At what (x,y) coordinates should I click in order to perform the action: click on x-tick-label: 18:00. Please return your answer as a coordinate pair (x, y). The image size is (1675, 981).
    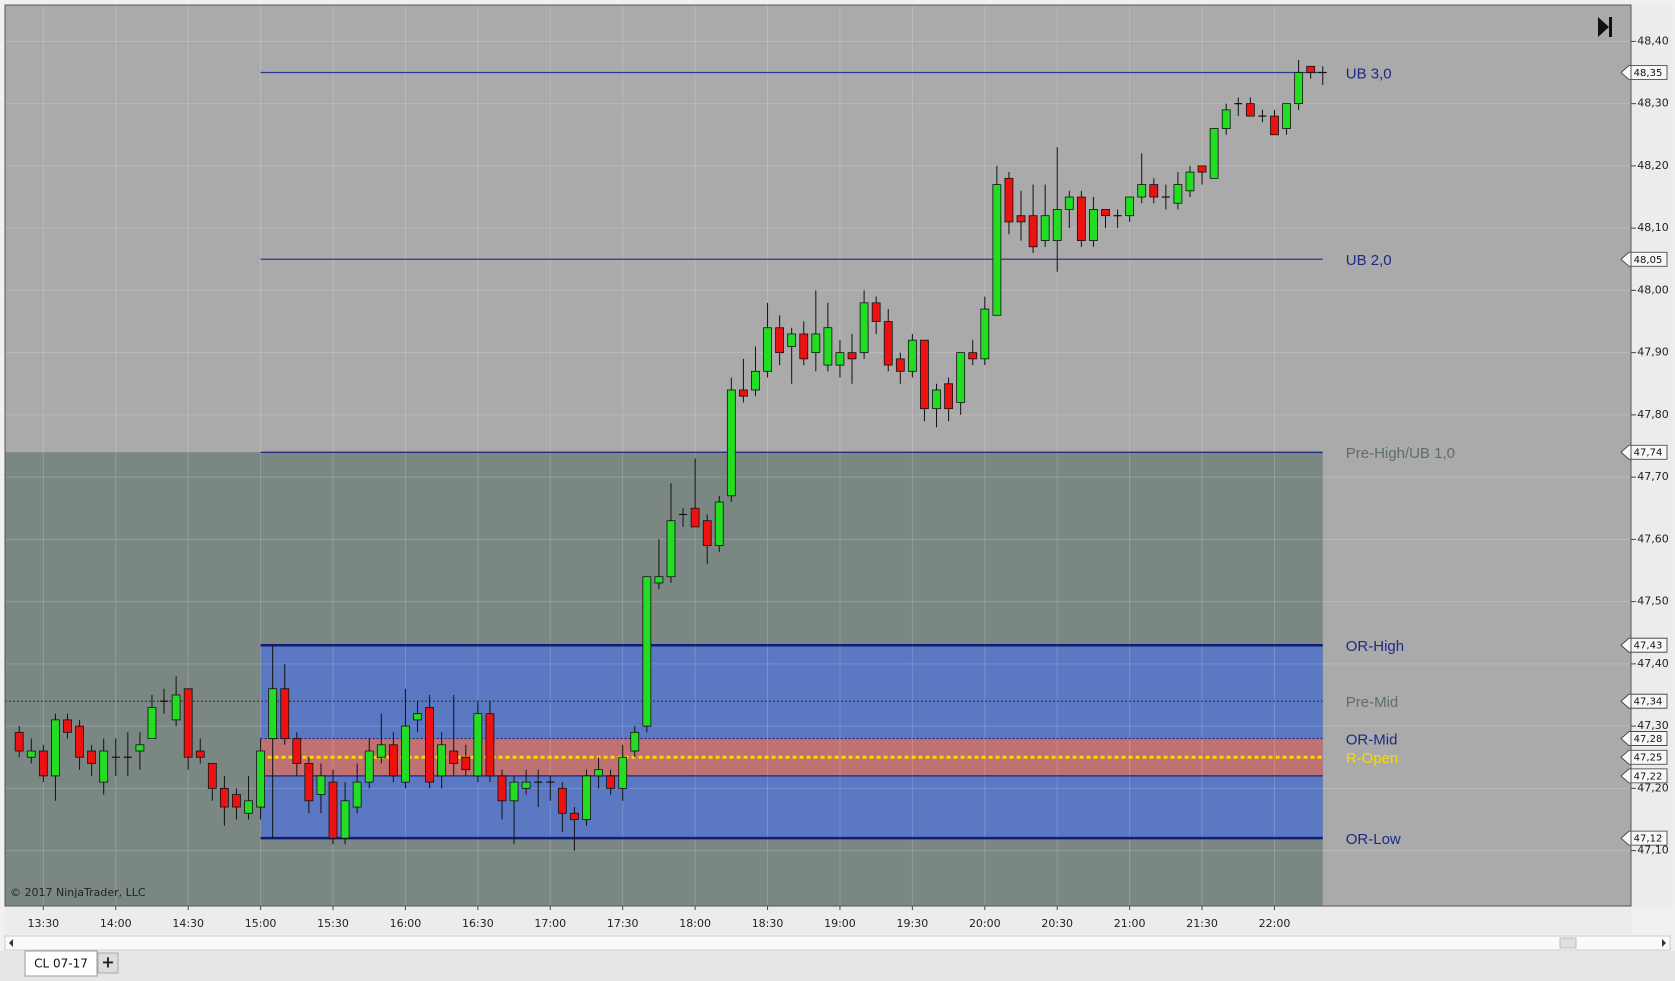
    Looking at the image, I should click on (695, 923).